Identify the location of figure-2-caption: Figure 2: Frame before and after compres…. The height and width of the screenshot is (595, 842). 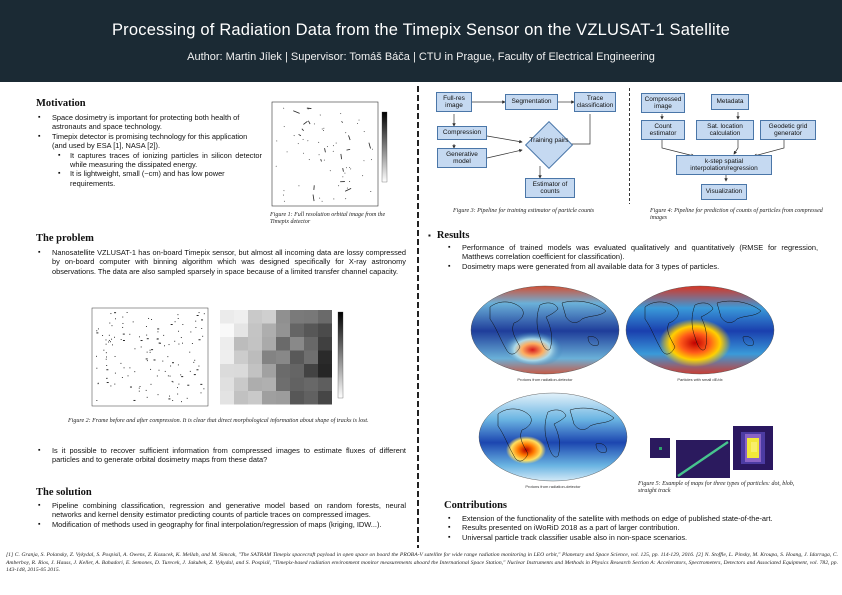
(218, 421).